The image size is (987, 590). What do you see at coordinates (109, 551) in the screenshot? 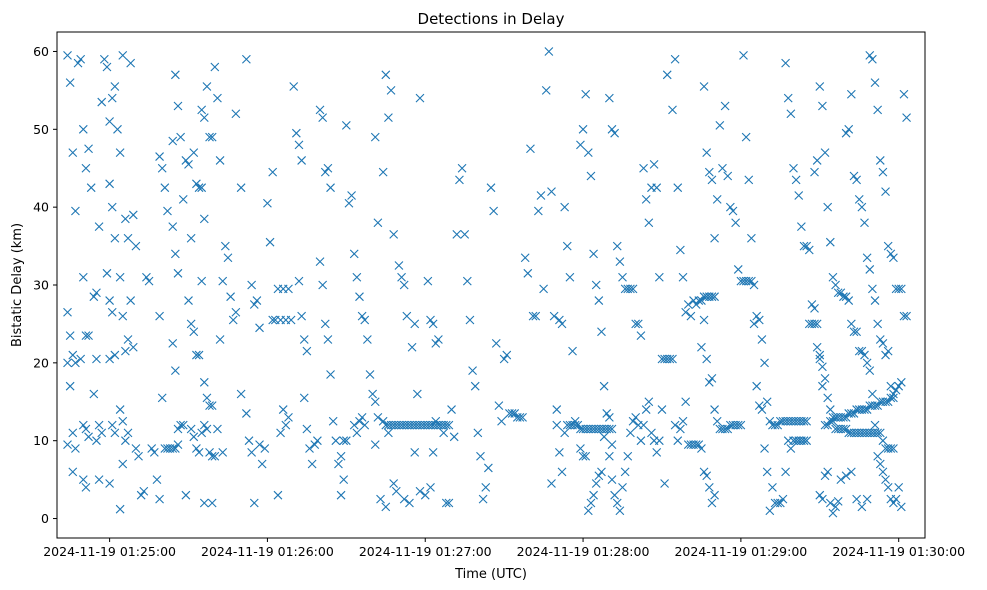
I see `x-tick-label: 2024-11-19 01:25:00` at bounding box center [109, 551].